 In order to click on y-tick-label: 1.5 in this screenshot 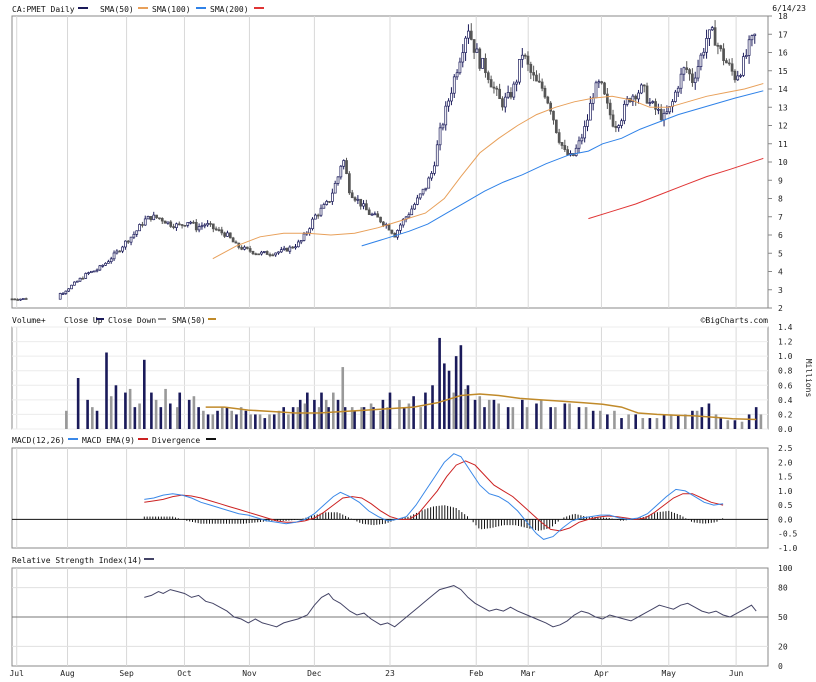, I will do `click(785, 477)`.